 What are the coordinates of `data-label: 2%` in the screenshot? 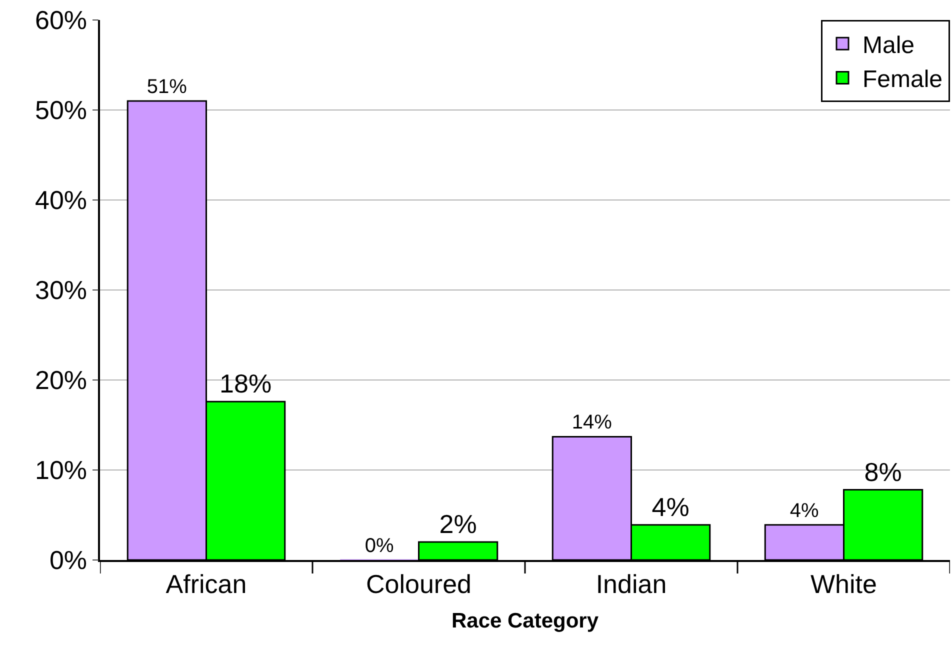 It's located at (458, 524).